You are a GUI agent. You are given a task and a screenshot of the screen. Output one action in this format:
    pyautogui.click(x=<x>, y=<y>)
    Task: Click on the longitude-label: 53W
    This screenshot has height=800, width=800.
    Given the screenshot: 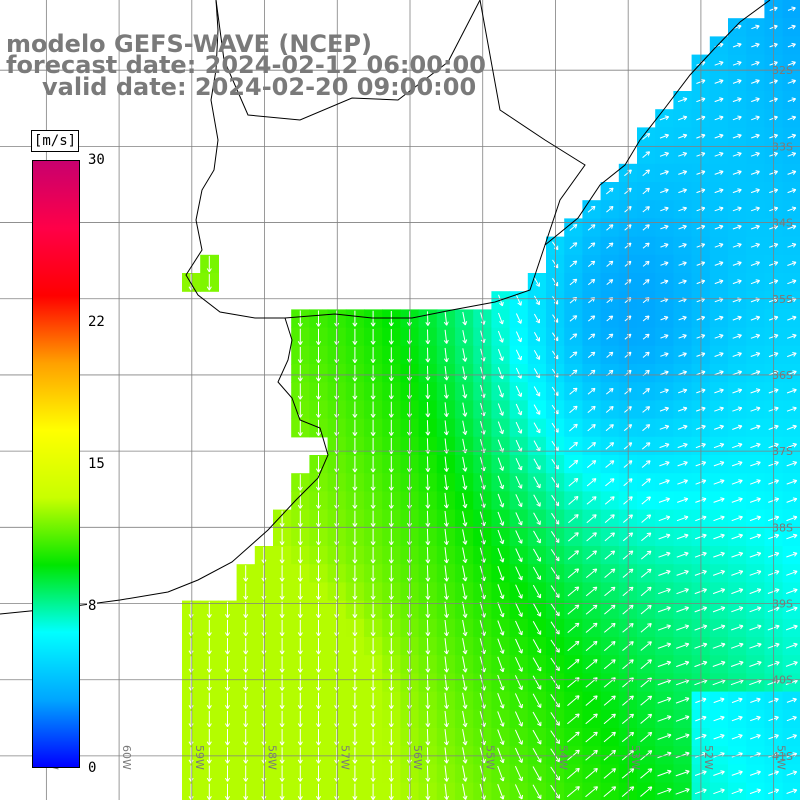 What is the action you would take?
    pyautogui.click(x=635, y=757)
    